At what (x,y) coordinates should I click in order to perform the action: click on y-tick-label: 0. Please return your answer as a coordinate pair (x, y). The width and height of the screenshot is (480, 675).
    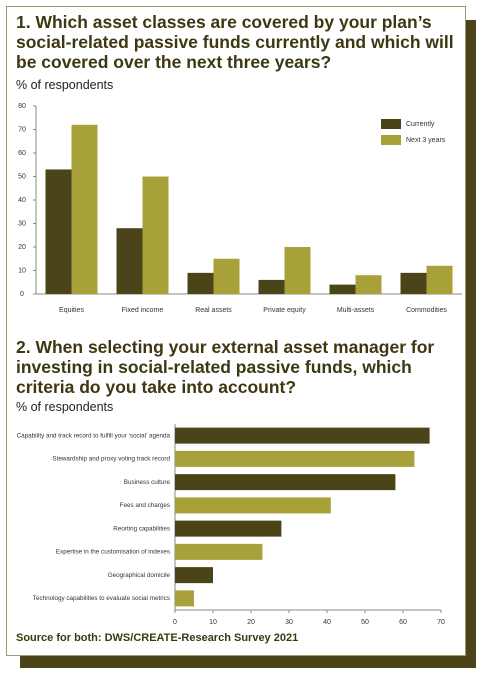
    Looking at the image, I should click on (22, 294).